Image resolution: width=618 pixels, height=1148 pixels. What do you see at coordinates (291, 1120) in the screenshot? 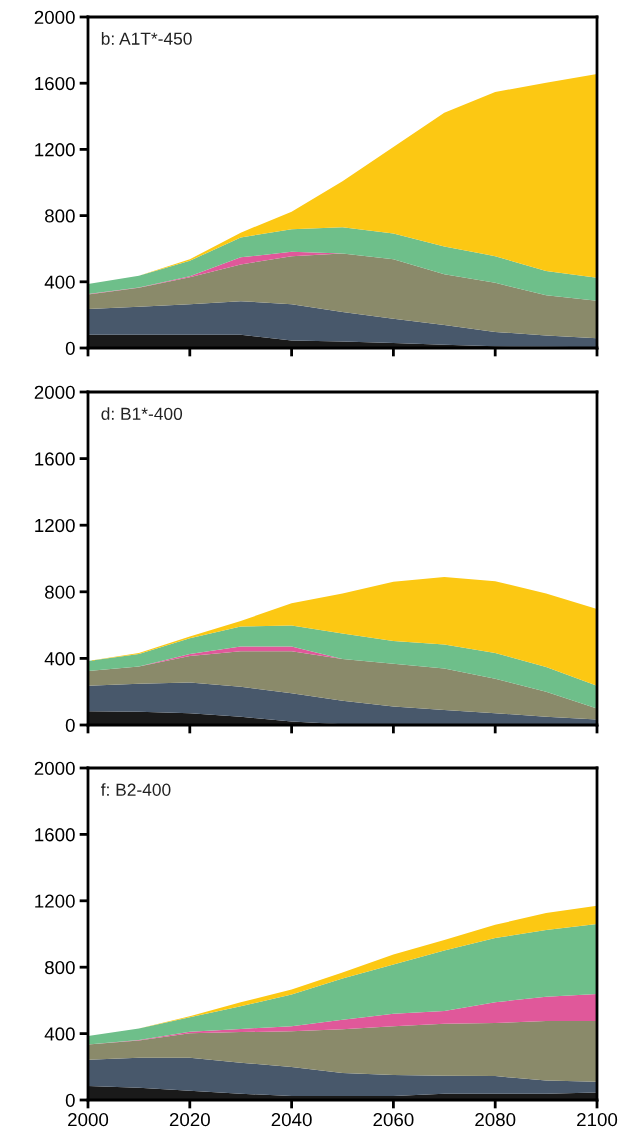
I see `x-tick-label: 2040` at bounding box center [291, 1120].